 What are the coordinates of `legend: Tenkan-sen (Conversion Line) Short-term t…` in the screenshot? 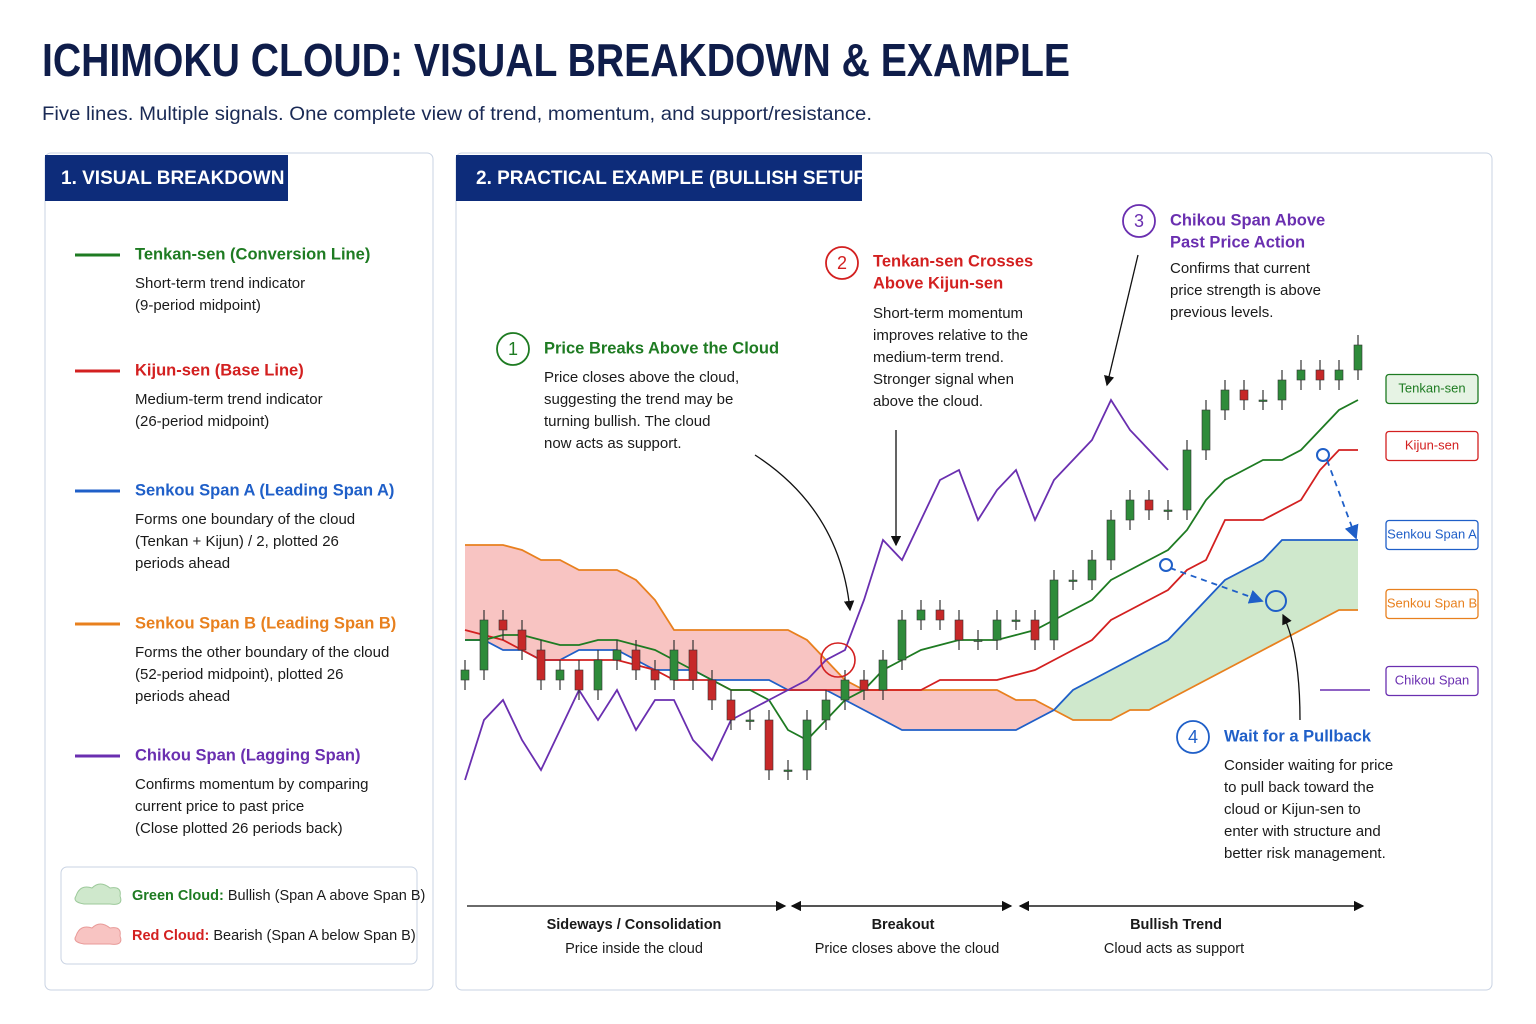 It's located at (235, 541).